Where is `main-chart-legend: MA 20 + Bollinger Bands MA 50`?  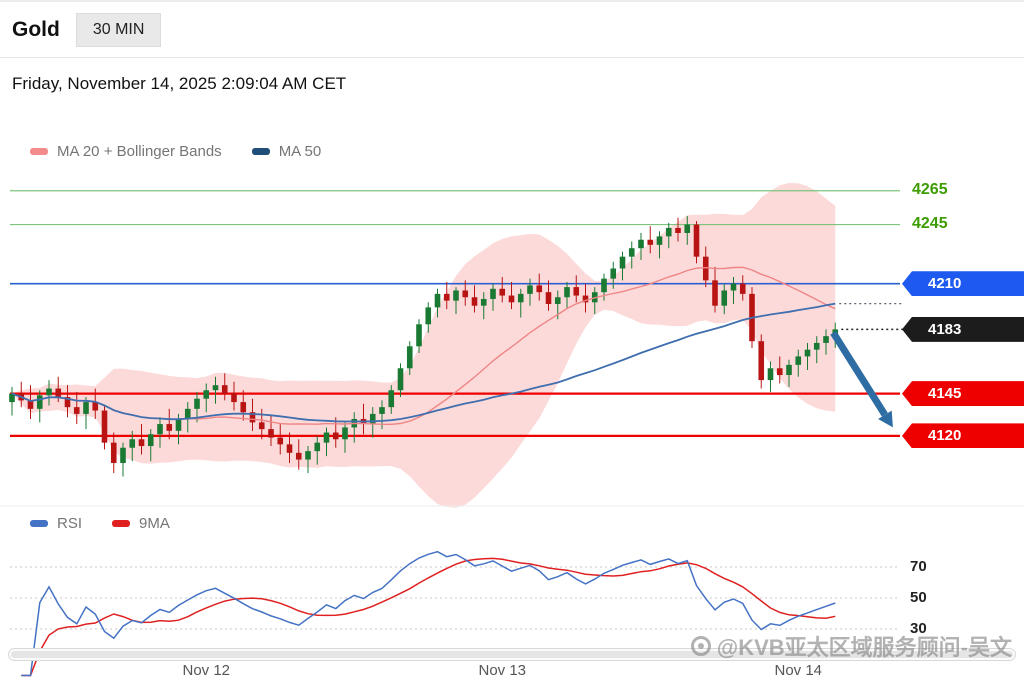
main-chart-legend: MA 20 + Bollinger Bands MA 50 is located at coordinates (175, 151).